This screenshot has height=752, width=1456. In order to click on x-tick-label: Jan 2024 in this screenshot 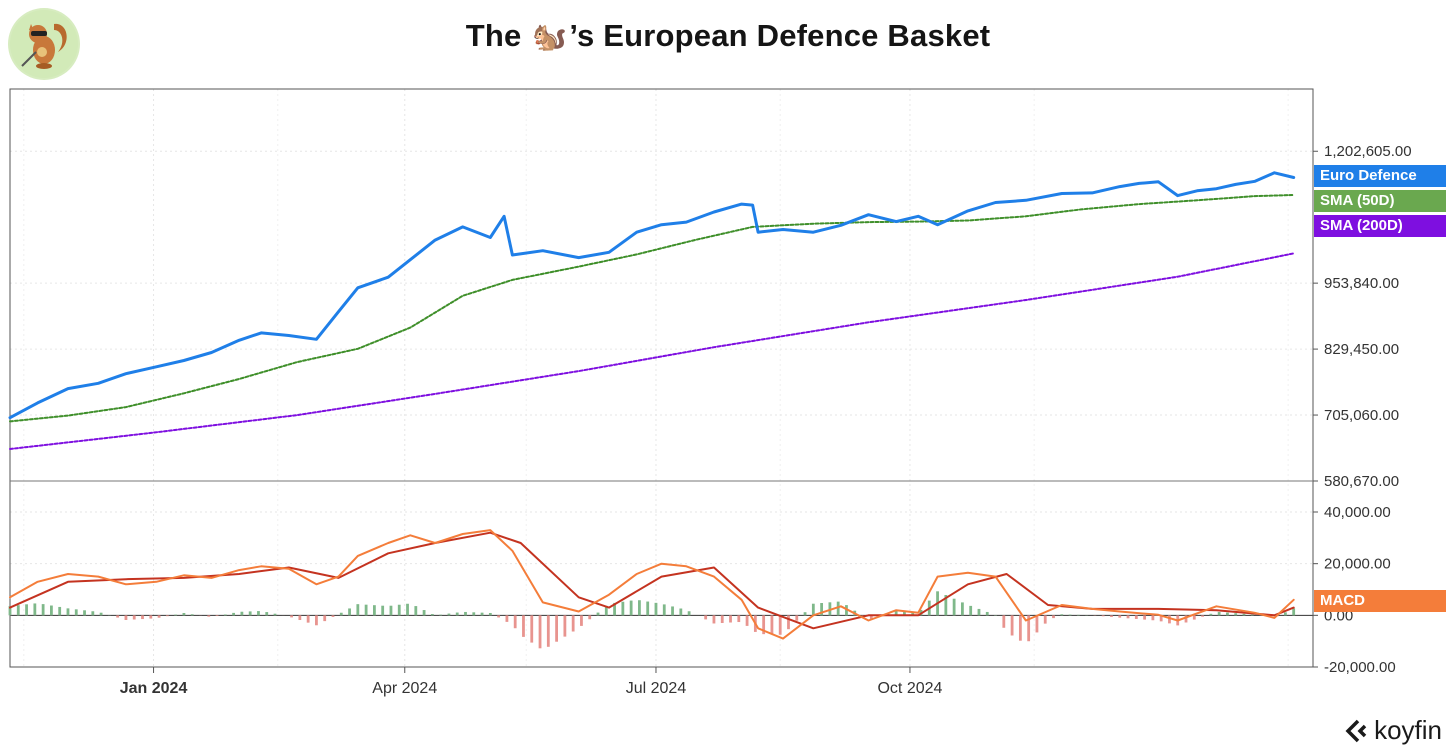, I will do `click(154, 688)`.